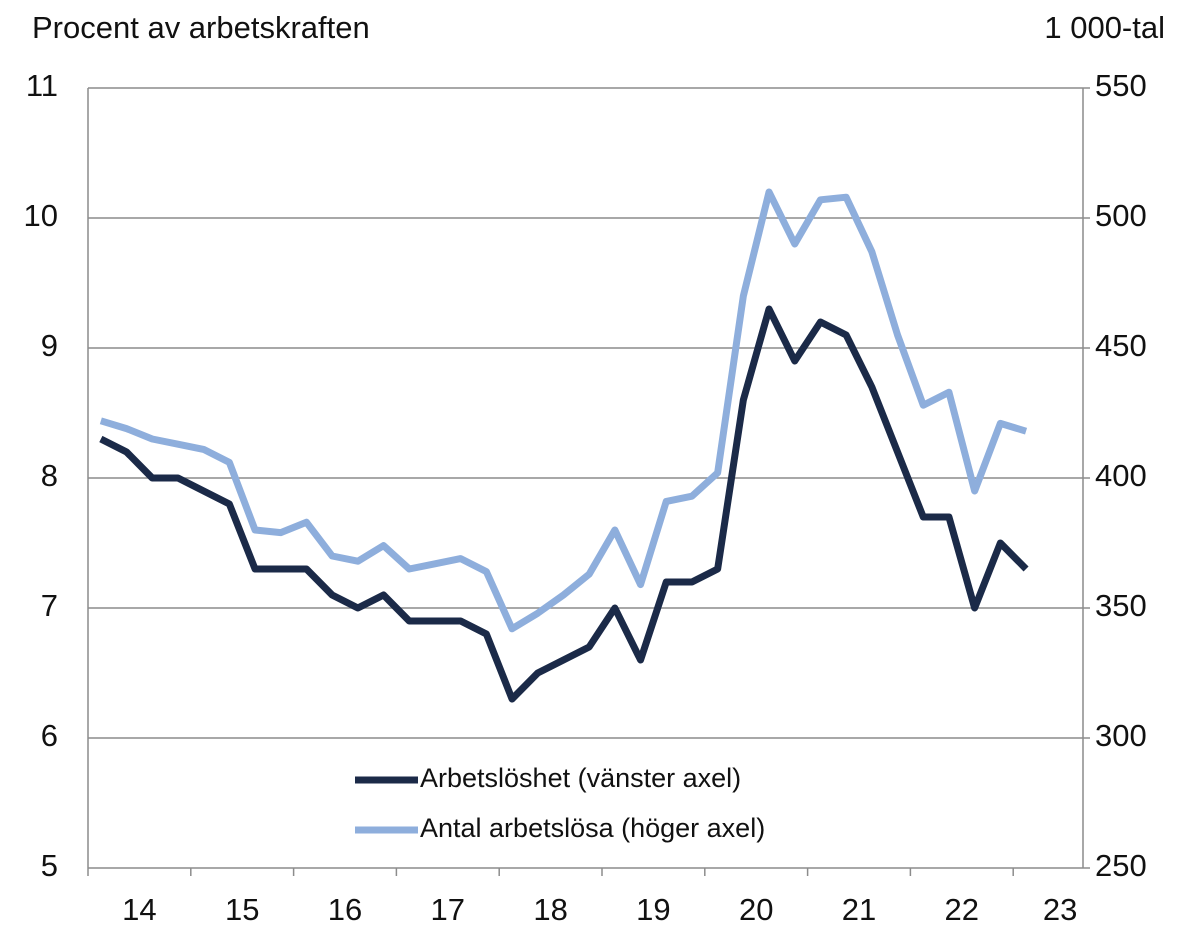  Describe the element at coordinates (653, 909) in the screenshot. I see `x-tick-label: 19` at that location.